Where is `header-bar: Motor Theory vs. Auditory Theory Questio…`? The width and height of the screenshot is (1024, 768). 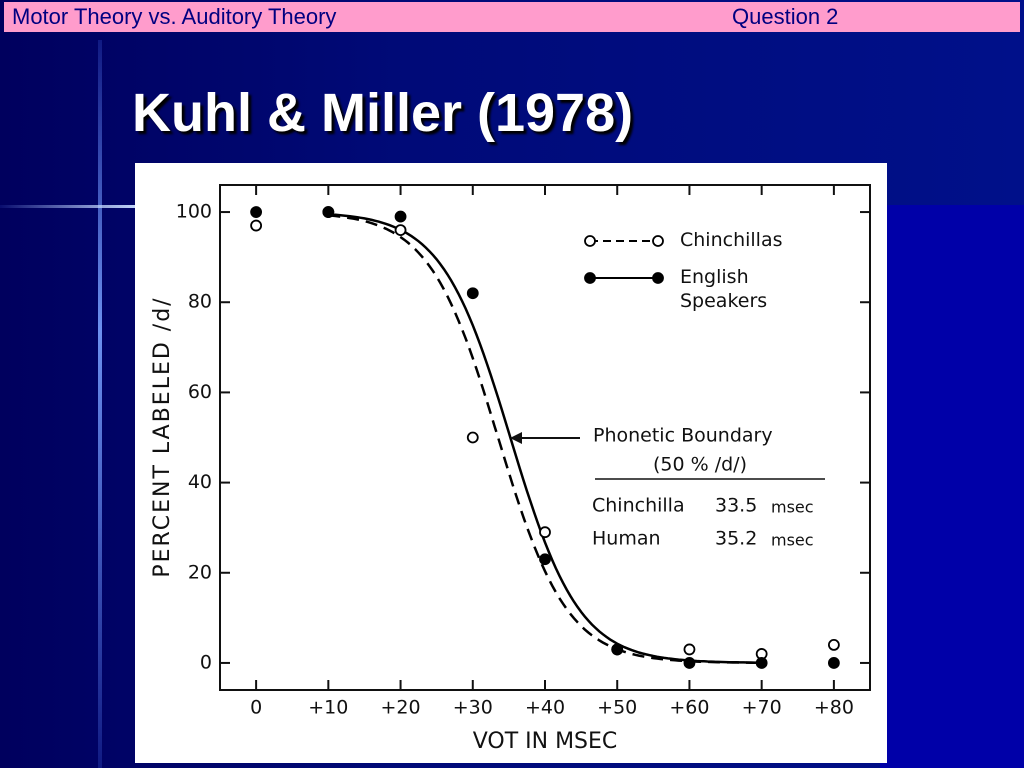 header-bar: Motor Theory vs. Auditory Theory Questio… is located at coordinates (512, 17).